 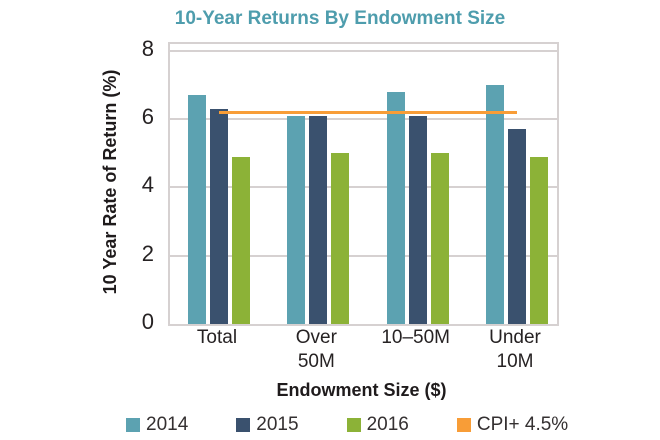 I want to click on cpi-reference-line, so click(x=368, y=112).